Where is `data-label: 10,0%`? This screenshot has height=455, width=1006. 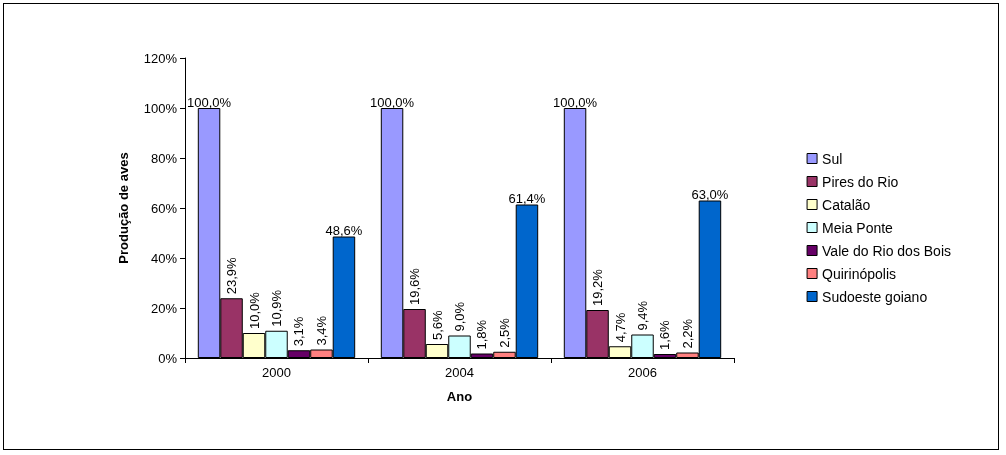 data-label: 10,0% is located at coordinates (254, 310).